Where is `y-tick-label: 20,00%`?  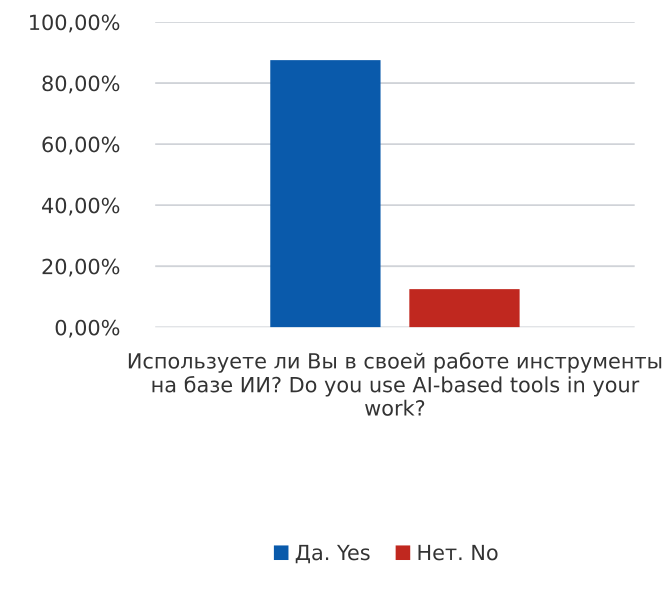 y-tick-label: 20,00% is located at coordinates (81, 267).